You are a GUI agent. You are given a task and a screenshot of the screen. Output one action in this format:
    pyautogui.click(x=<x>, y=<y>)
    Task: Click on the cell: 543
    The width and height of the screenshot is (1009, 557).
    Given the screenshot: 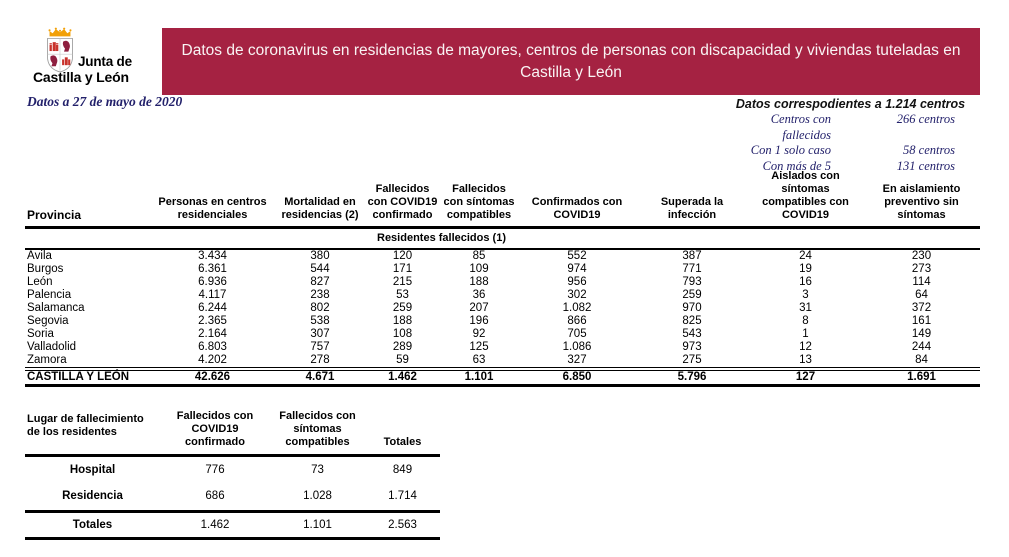 What is the action you would take?
    pyautogui.click(x=692, y=333)
    